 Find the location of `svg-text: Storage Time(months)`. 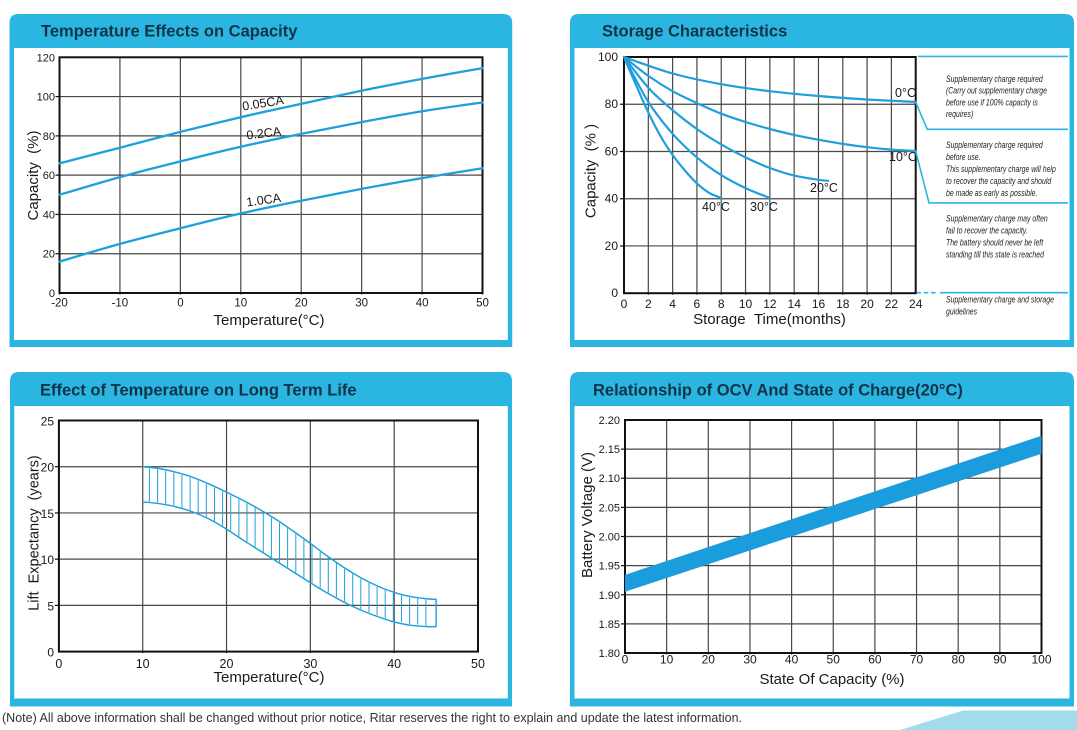

svg-text: Storage Time(months) is located at coordinates (769, 319).